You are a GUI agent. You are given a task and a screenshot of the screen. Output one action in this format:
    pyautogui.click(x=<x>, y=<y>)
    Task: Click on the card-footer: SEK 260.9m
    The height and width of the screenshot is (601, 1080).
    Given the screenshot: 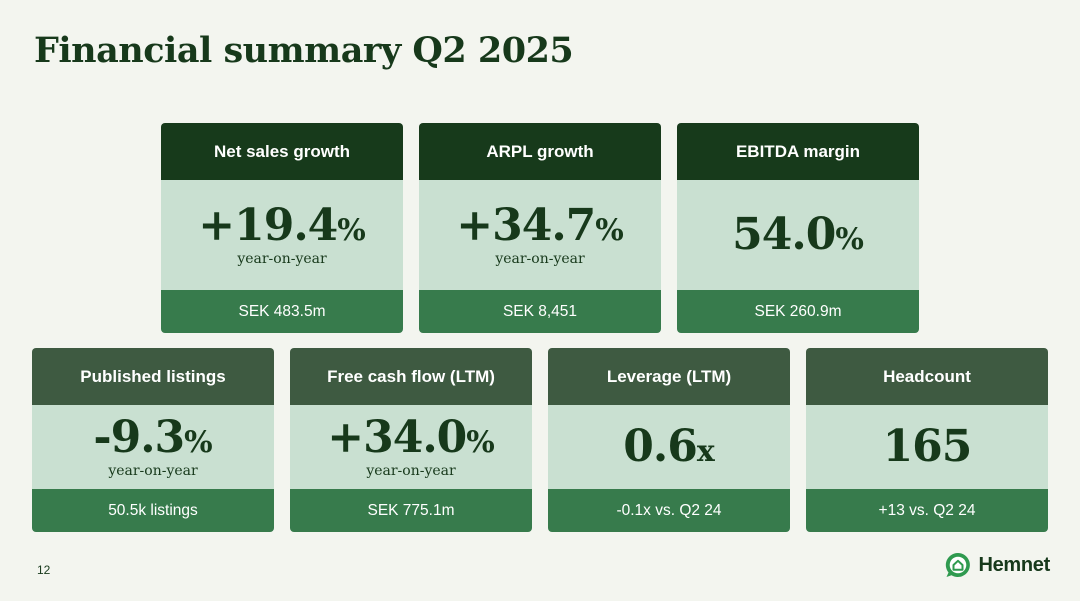 What is the action you would take?
    pyautogui.click(x=798, y=311)
    